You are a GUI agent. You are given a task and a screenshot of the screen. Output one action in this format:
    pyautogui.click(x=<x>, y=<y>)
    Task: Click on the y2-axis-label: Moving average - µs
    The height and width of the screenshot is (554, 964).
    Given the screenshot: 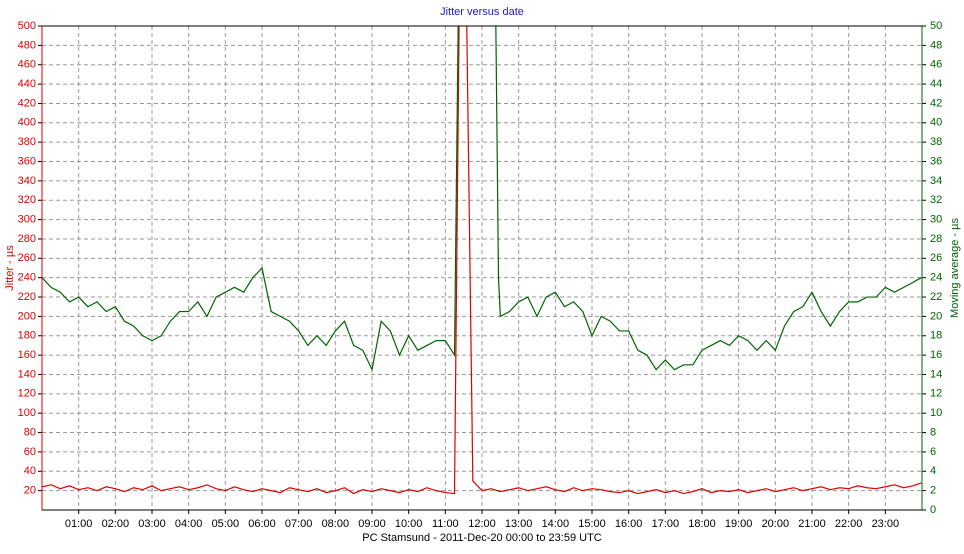 What is the action you would take?
    pyautogui.click(x=955, y=268)
    